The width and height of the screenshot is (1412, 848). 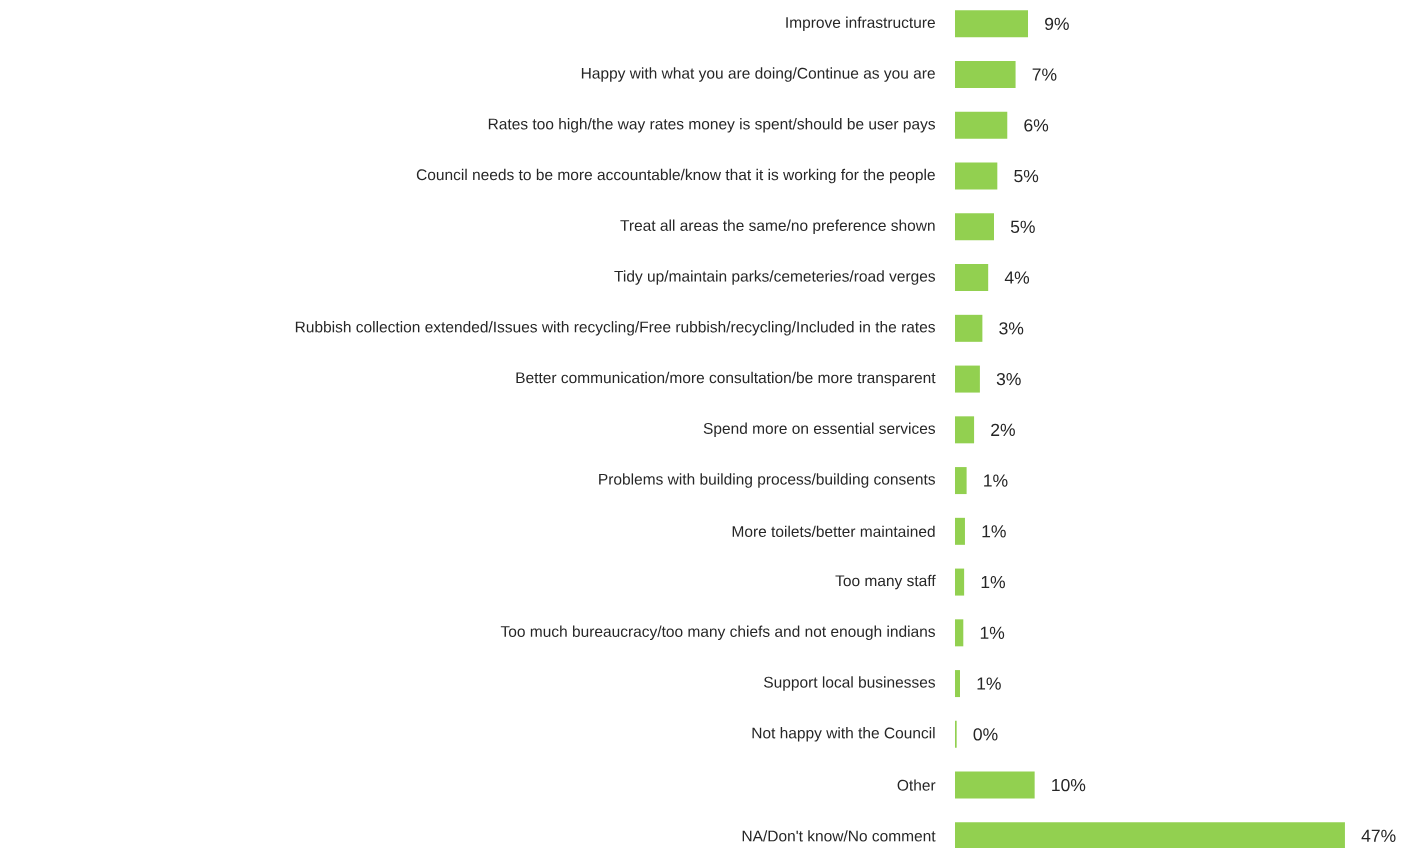 What do you see at coordinates (916, 785) in the screenshot?
I see `y-tick-label: Other` at bounding box center [916, 785].